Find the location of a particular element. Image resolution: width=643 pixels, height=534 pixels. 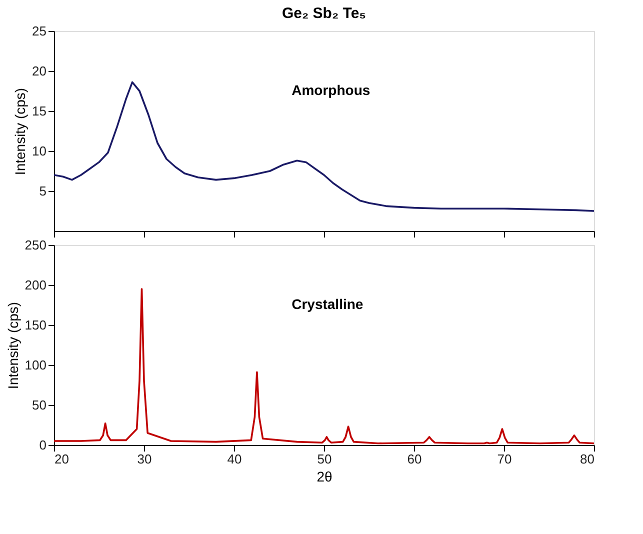

x-tick-label: 30 is located at coordinates (144, 459).